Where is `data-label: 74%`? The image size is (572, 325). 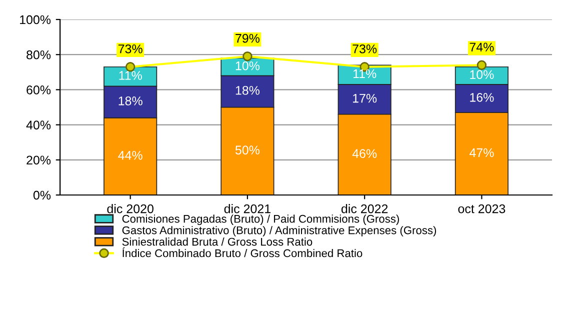 data-label: 74% is located at coordinates (482, 47).